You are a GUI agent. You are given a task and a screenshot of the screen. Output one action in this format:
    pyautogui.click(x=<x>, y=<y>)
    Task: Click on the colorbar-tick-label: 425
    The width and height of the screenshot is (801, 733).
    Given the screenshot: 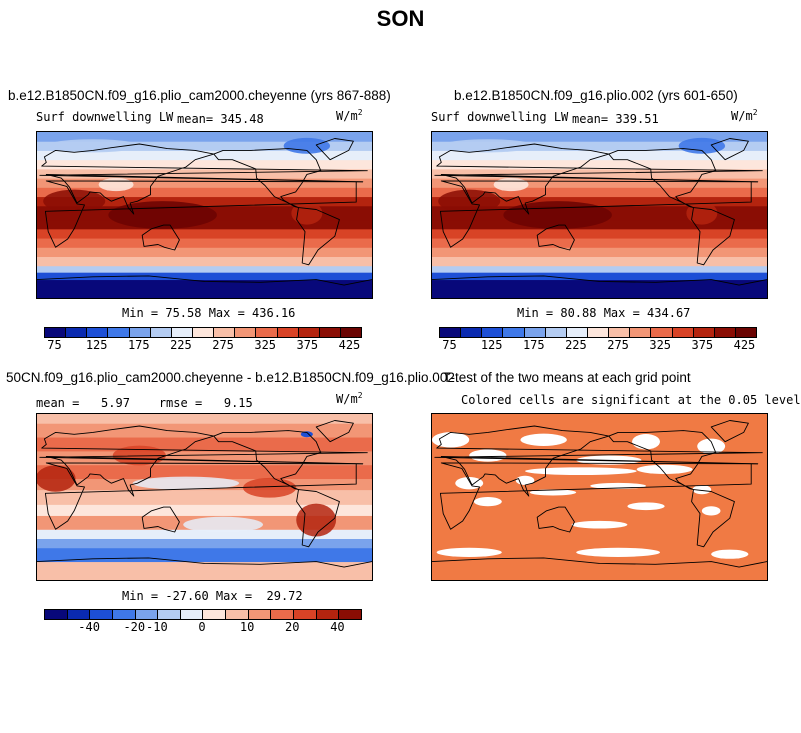 What is the action you would take?
    pyautogui.click(x=349, y=345)
    